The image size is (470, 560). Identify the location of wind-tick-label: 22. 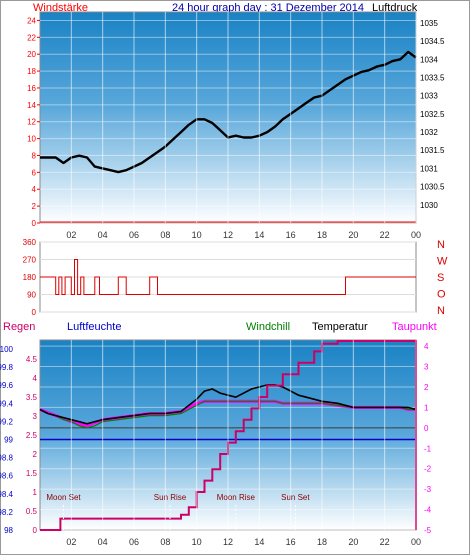
(31, 37).